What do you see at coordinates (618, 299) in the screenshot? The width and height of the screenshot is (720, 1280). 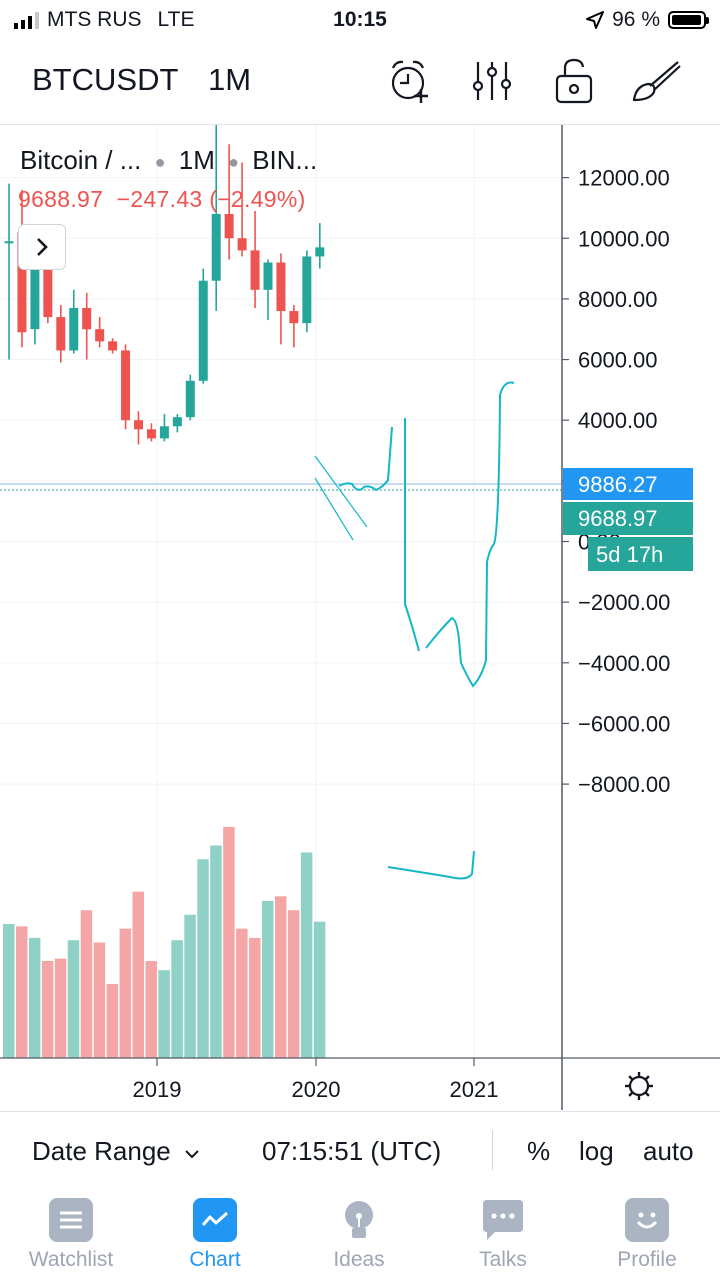 I see `price-tick-label: 8000.00` at bounding box center [618, 299].